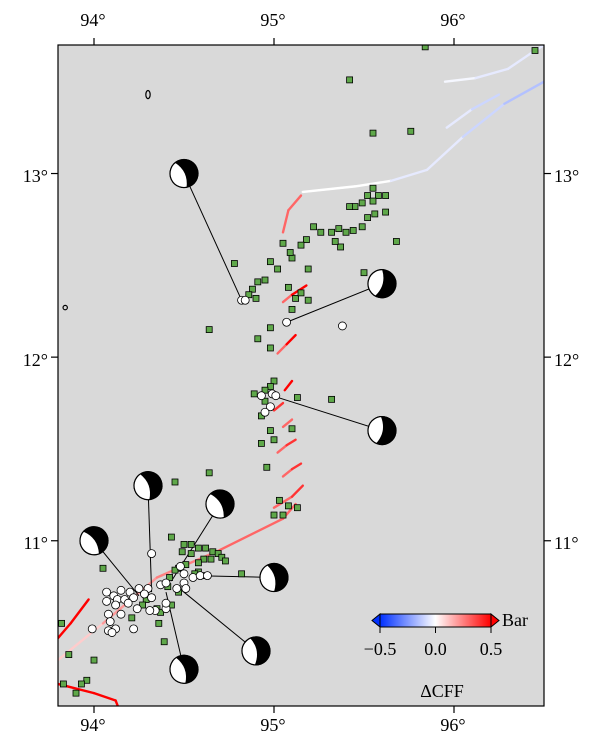 The image size is (590, 740). I want to click on colorbar-title: ΔCFF, so click(442, 691).